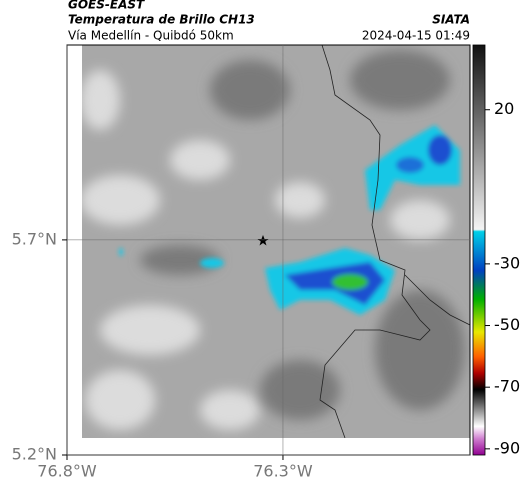 Image resolution: width=526 pixels, height=495 pixels. What do you see at coordinates (479, 250) in the screenshot?
I see `colorbar` at bounding box center [479, 250].